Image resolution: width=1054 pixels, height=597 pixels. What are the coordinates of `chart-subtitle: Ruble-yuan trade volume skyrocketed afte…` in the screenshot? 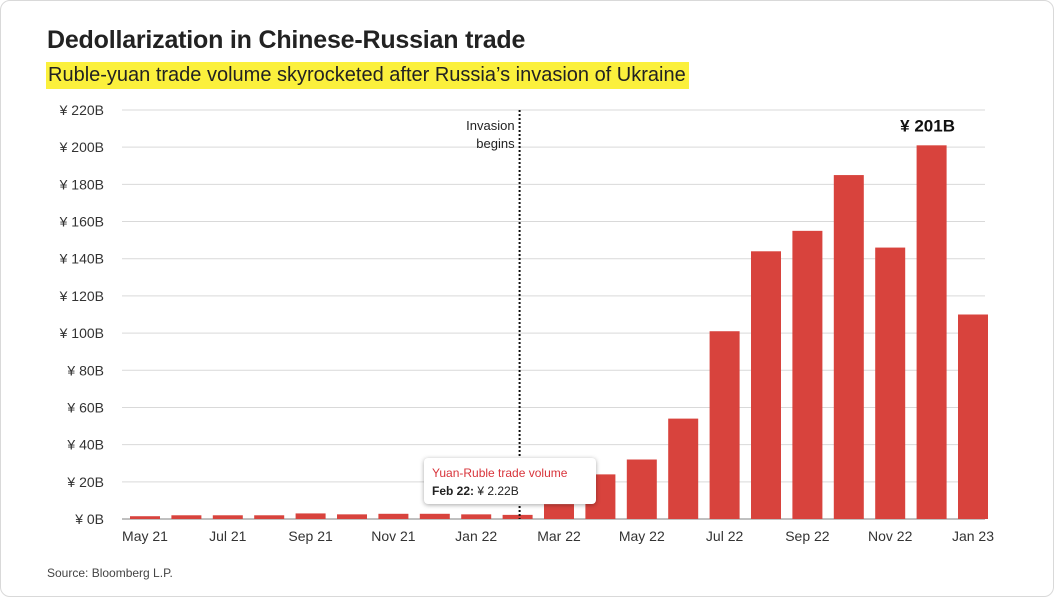 It's located at (367, 75).